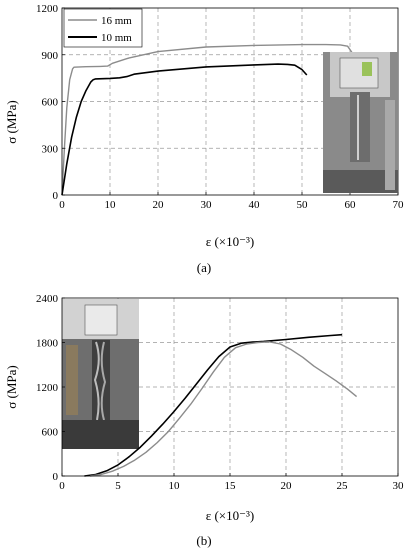 The width and height of the screenshot is (409, 550). I want to click on test-photo-inset-b, so click(100, 374).